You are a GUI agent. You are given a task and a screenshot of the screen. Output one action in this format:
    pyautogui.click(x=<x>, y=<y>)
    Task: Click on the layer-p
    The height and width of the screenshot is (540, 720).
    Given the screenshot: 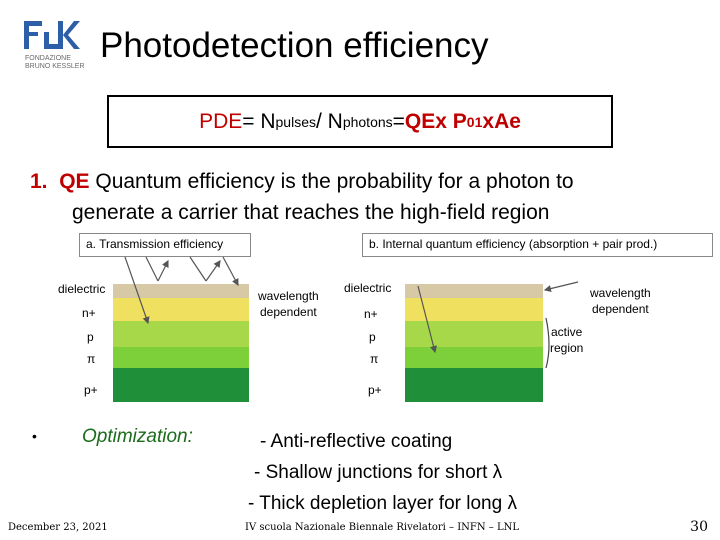 What is the action you would take?
    pyautogui.click(x=181, y=334)
    